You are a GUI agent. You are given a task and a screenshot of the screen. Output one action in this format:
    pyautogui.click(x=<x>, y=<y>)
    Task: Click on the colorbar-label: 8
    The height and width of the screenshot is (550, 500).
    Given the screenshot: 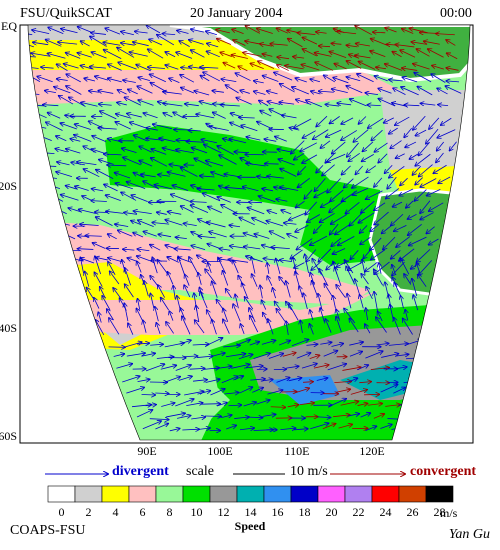 What is the action you would take?
    pyautogui.click(x=170, y=512)
    